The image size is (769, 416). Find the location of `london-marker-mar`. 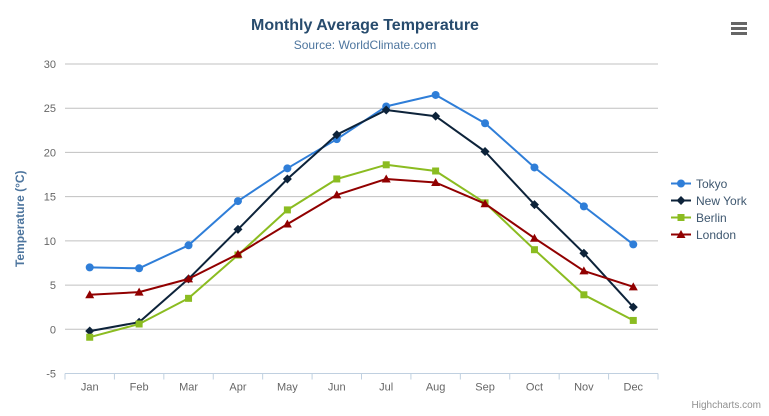

london-marker-mar is located at coordinates (189, 278).